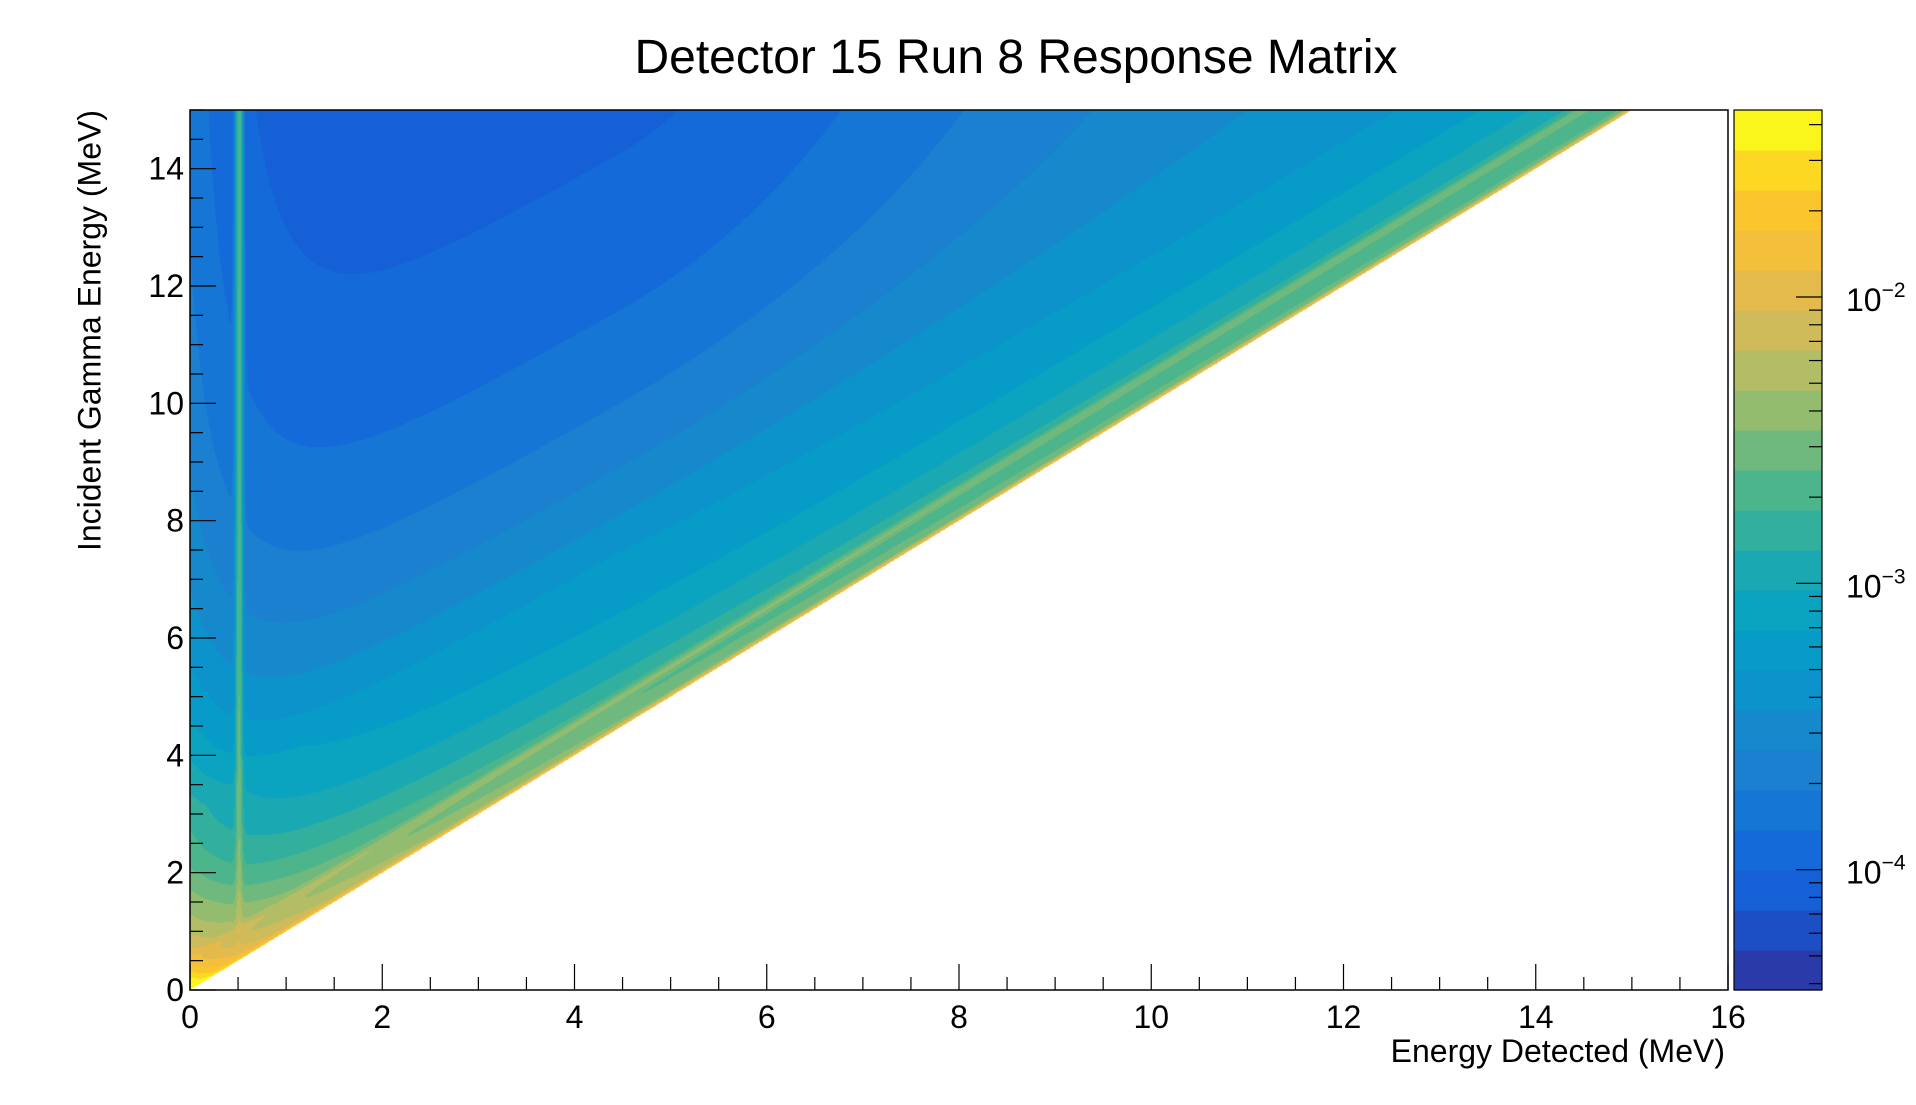  I want to click on x-tick-label: 6, so click(767, 1017).